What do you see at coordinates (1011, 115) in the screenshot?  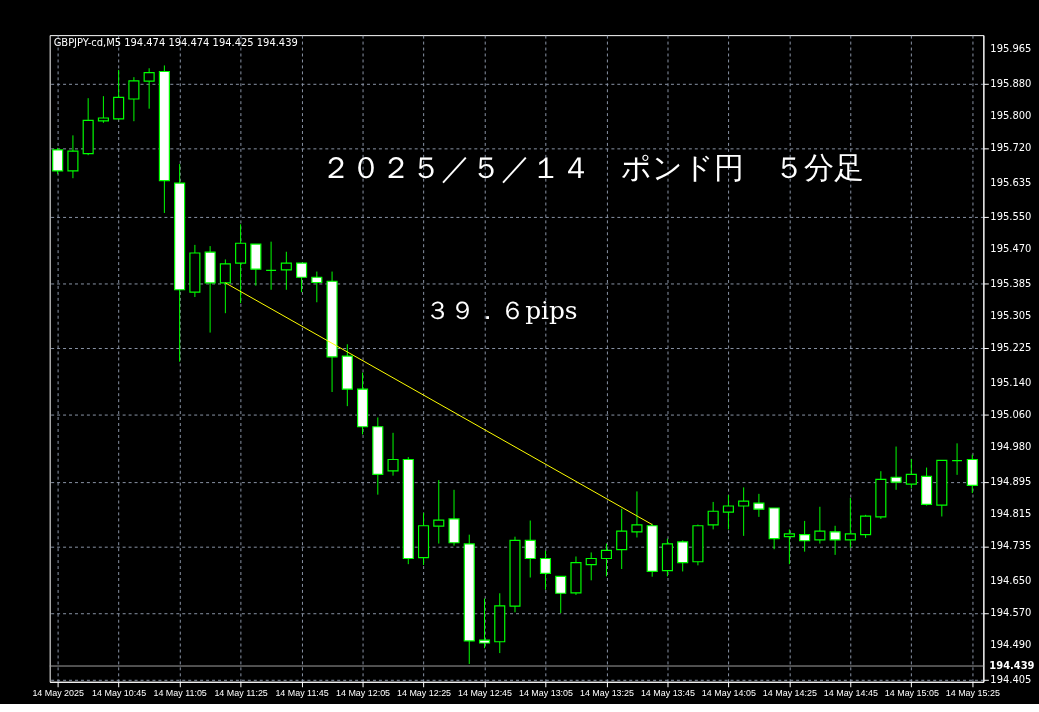 I see `y-tick-label: 195.800` at bounding box center [1011, 115].